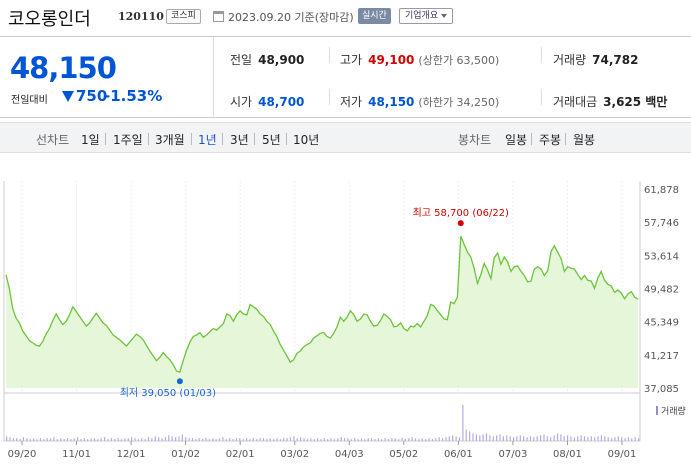 Image resolution: width=691 pixels, height=475 pixels. Describe the element at coordinates (584, 140) in the screenshot. I see `tab-monthly-candle: 월봉` at that location.